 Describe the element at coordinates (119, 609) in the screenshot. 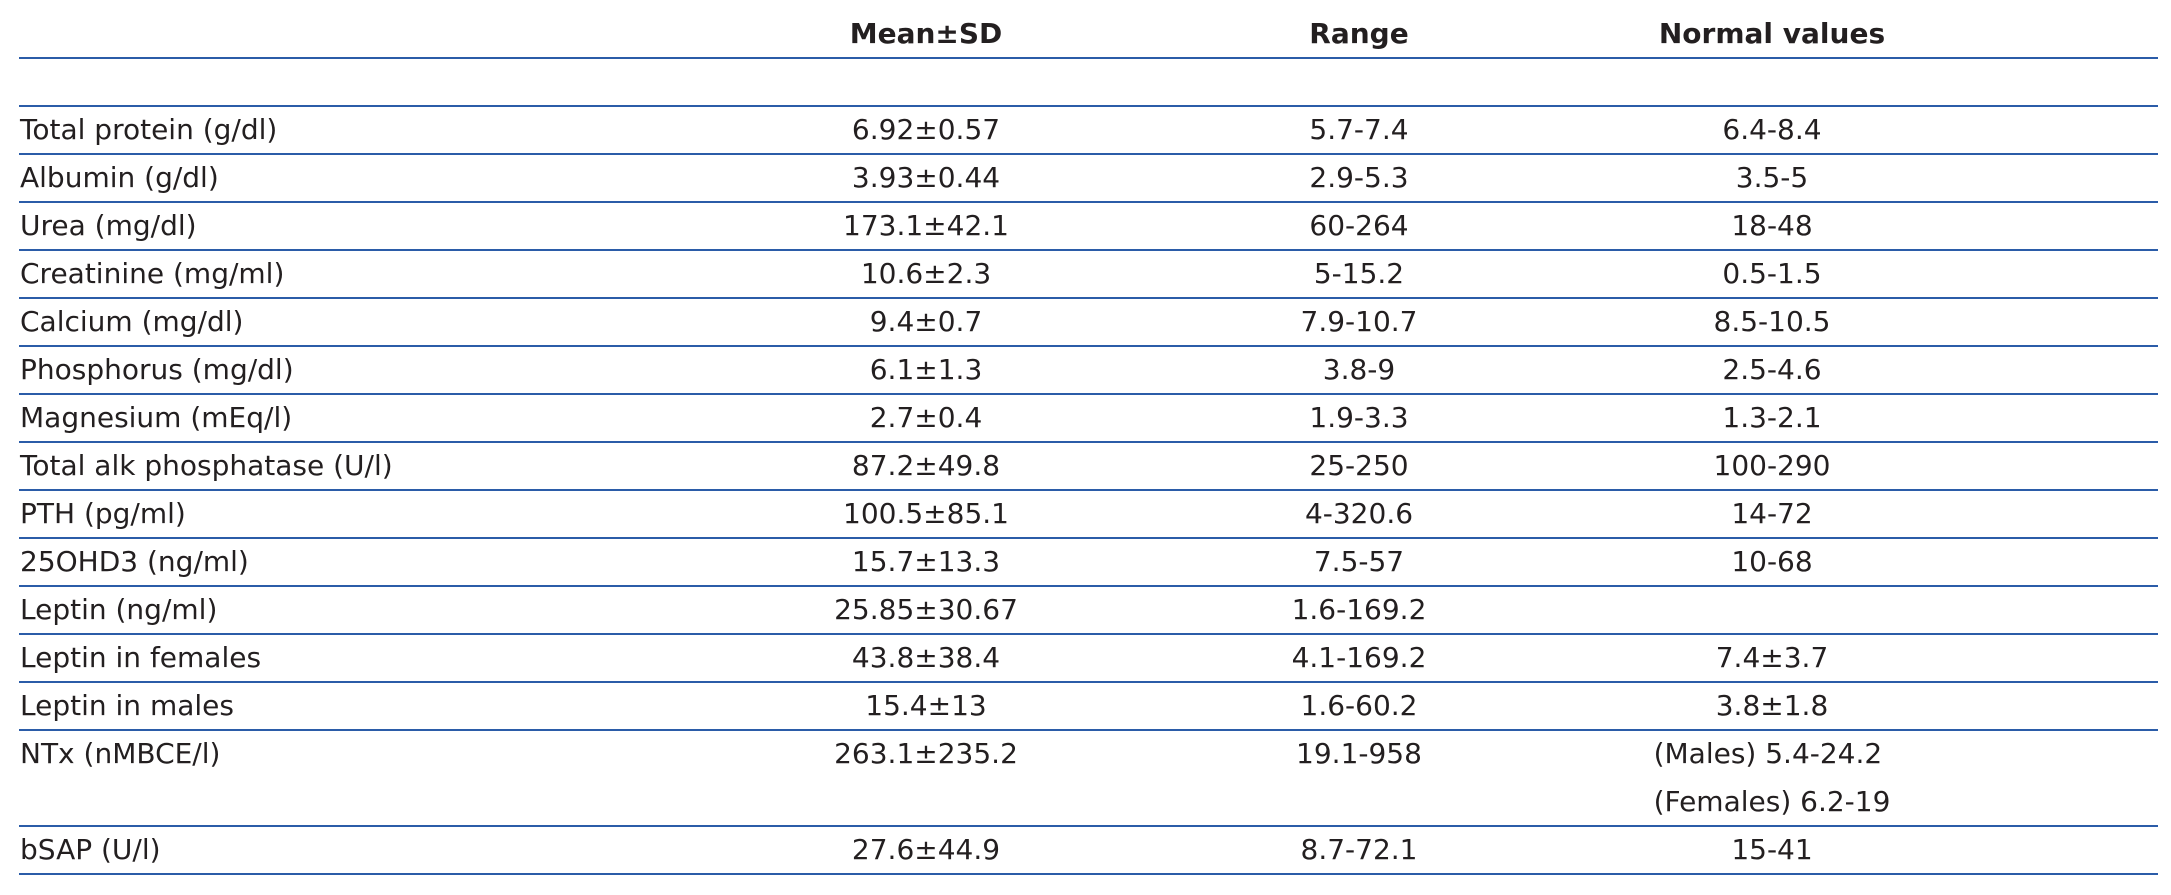

I see `row-label: Leptin (ng/ml)` at that location.